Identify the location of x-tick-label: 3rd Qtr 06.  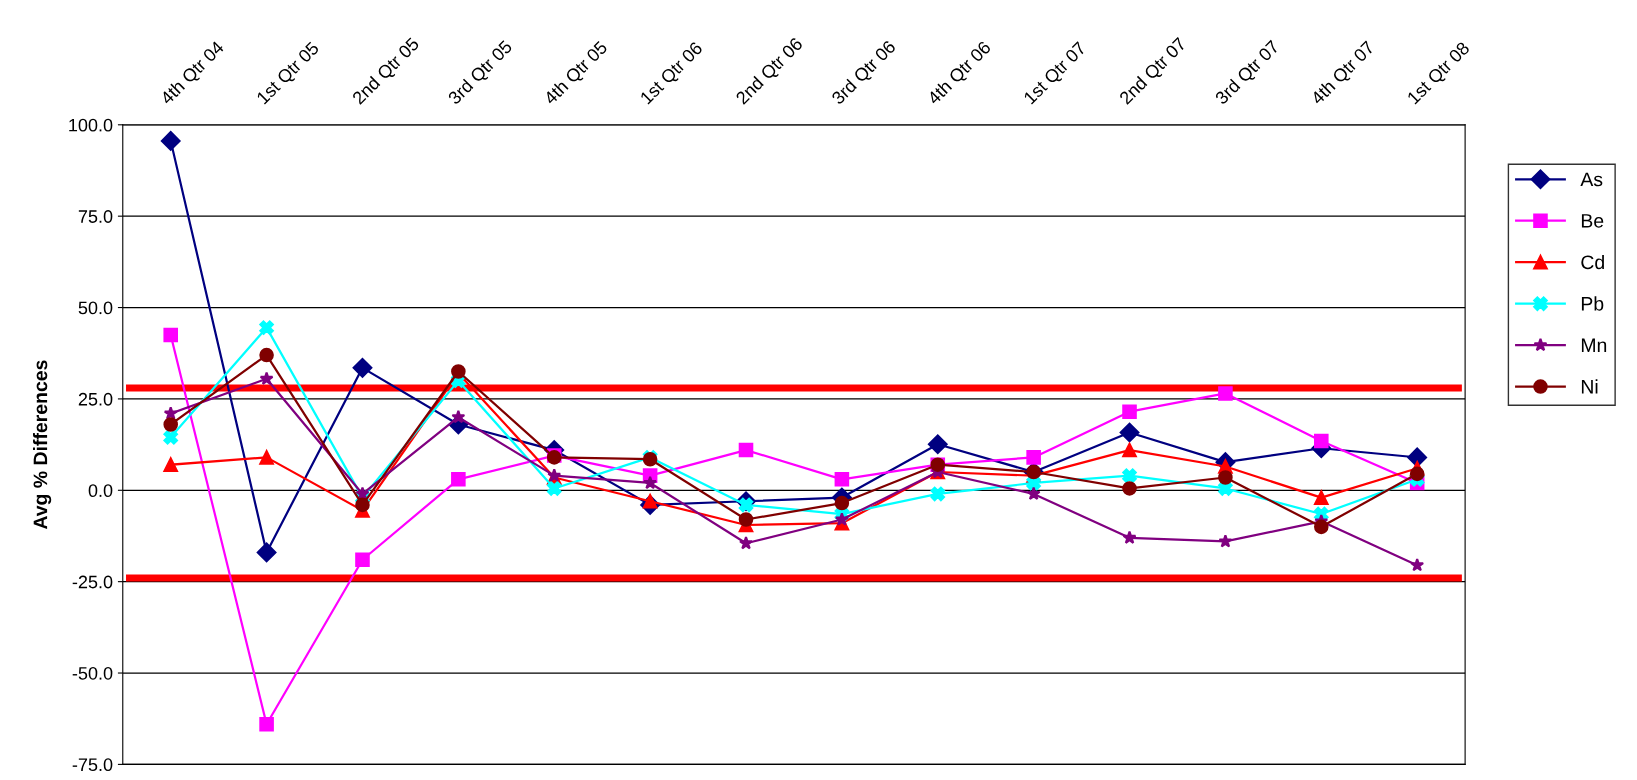
(864, 73).